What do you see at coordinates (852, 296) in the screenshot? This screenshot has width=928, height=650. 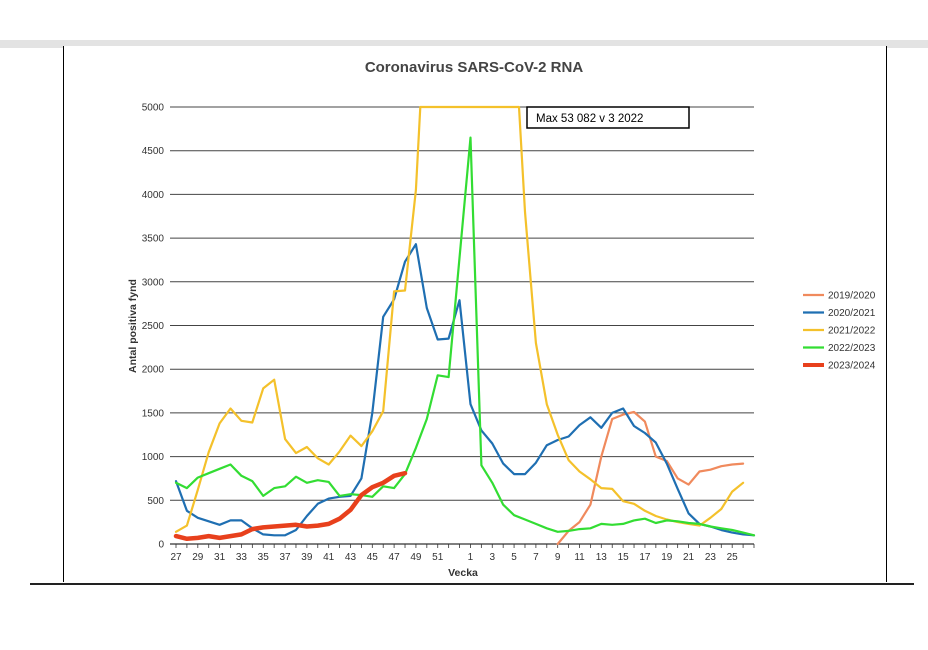 I see `legend-label: 2019/2020` at bounding box center [852, 296].